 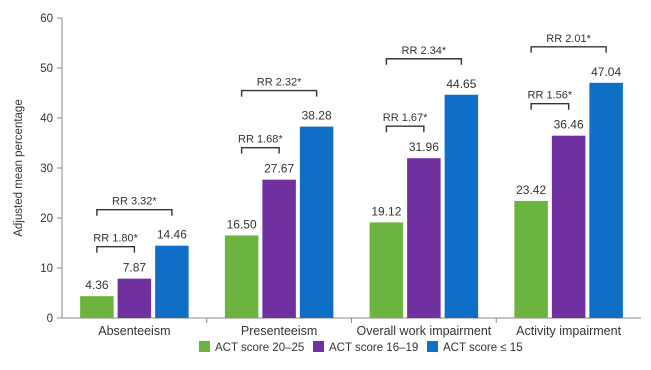 I want to click on data-label: 4.36, so click(x=97, y=285).